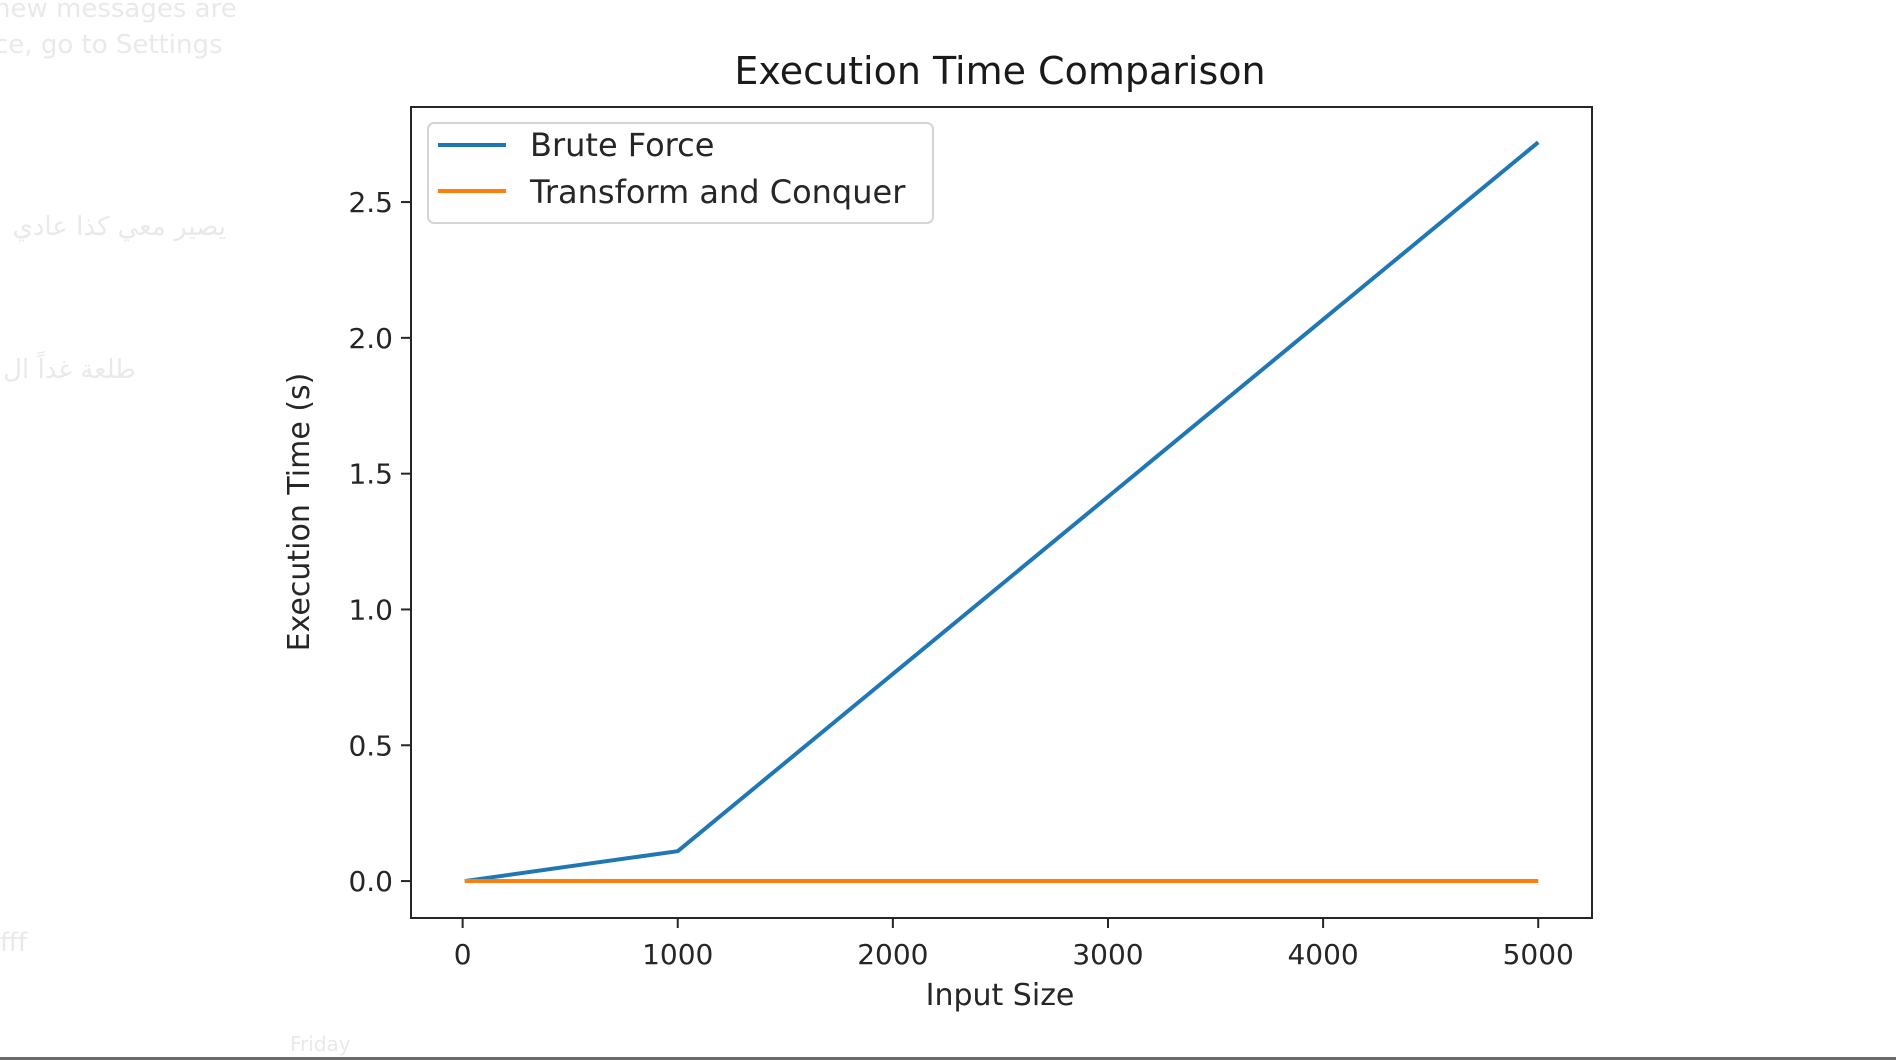 Image resolution: width=1896 pixels, height=1060 pixels. Describe the element at coordinates (892, 954) in the screenshot. I see `x-tick-label: 2000` at that location.